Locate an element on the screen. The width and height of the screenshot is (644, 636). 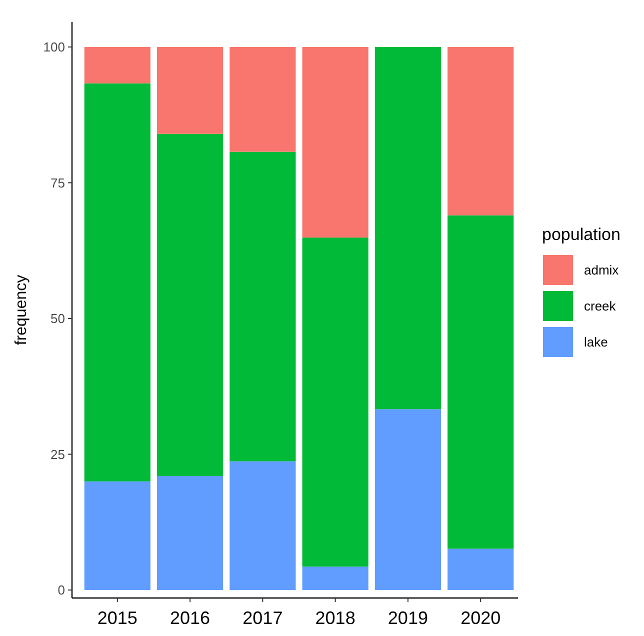
y-tick-label: 50 is located at coordinates (57, 318).